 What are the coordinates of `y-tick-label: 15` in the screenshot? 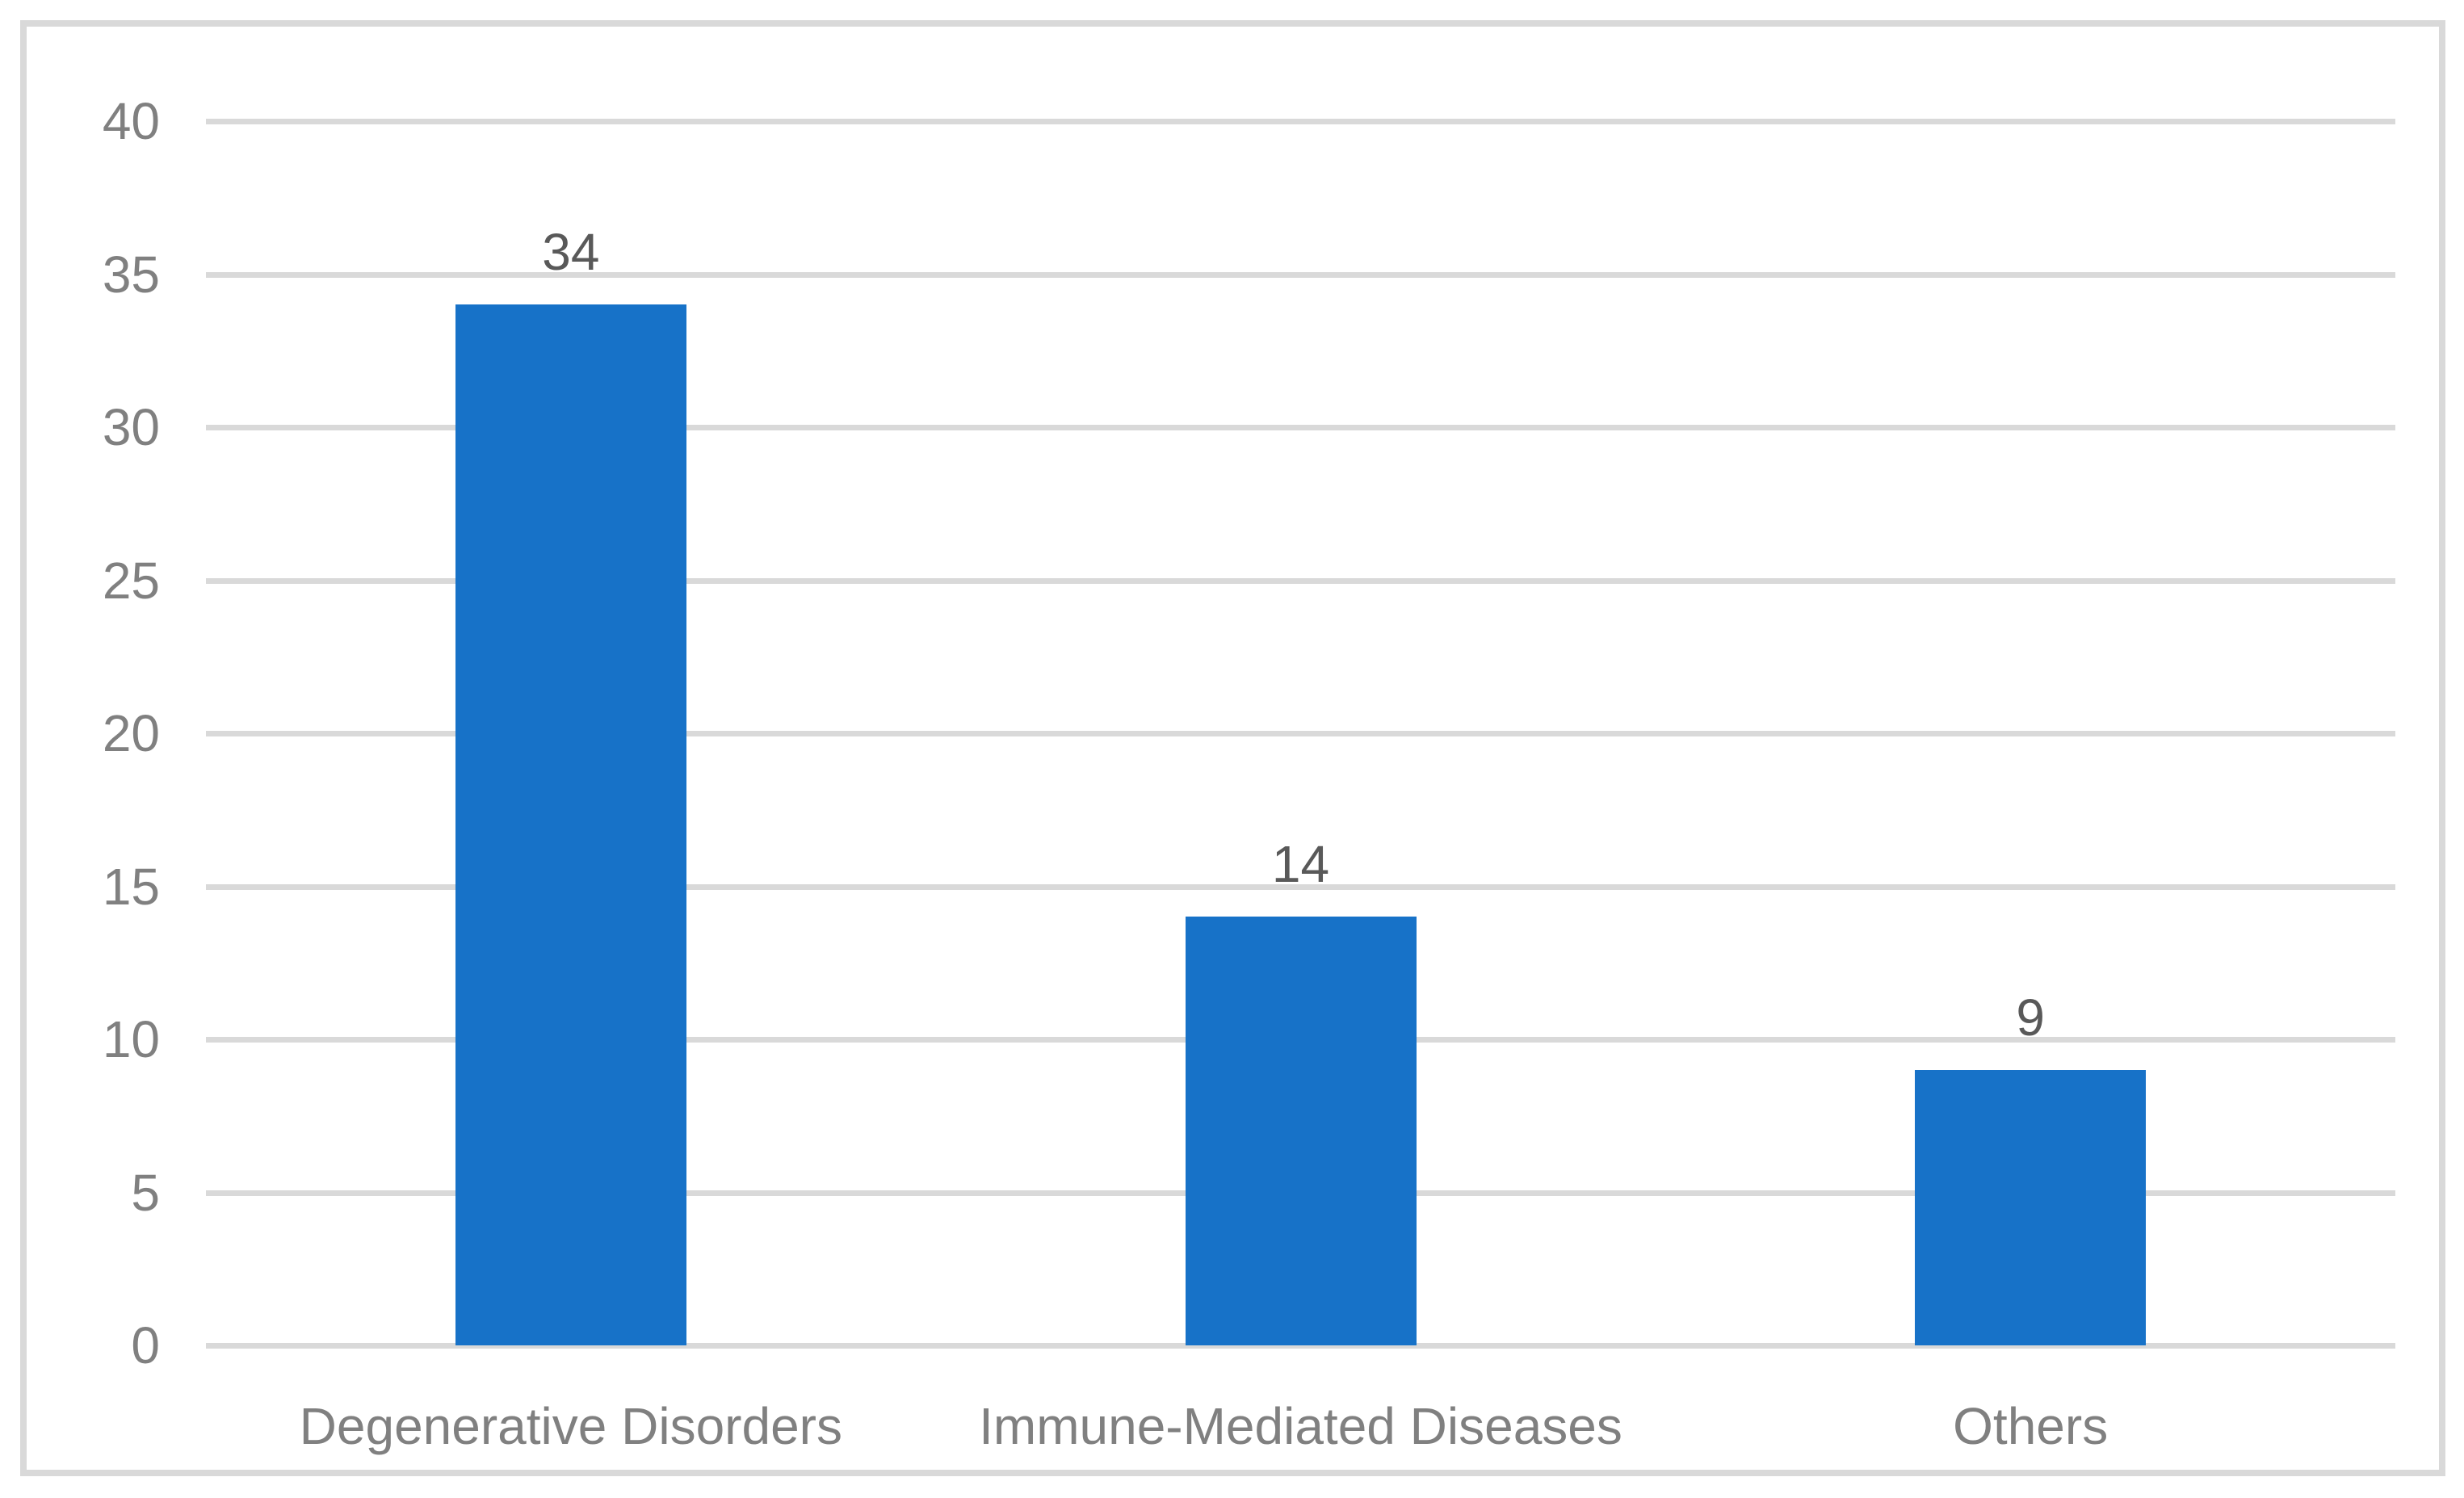 It's located at (131, 886).